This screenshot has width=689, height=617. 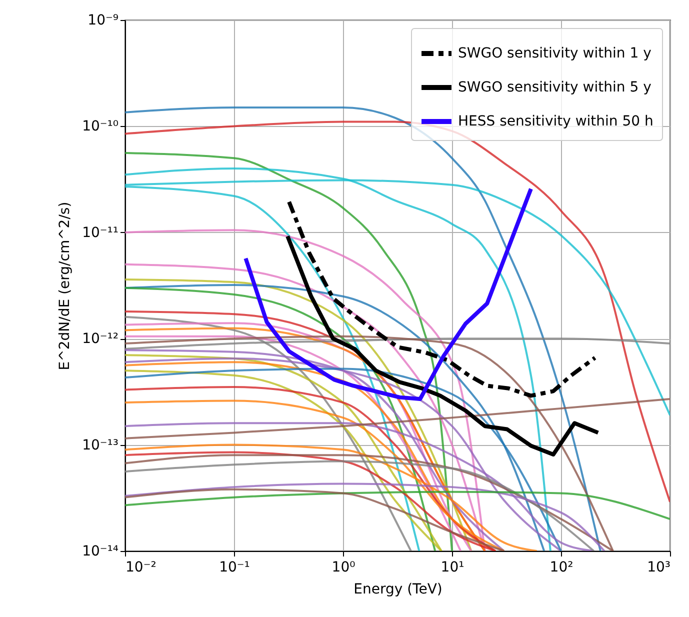 What do you see at coordinates (234, 568) in the screenshot?
I see `x-tick-label: 10⁻¹` at bounding box center [234, 568].